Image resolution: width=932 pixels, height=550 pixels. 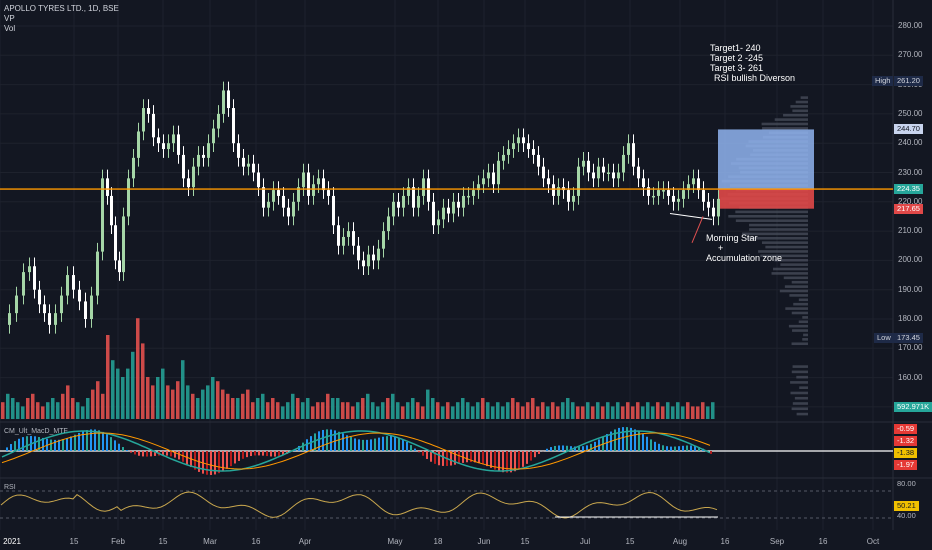 What do you see at coordinates (910, 25) in the screenshot?
I see `y-tick-label: 280.00` at bounding box center [910, 25].